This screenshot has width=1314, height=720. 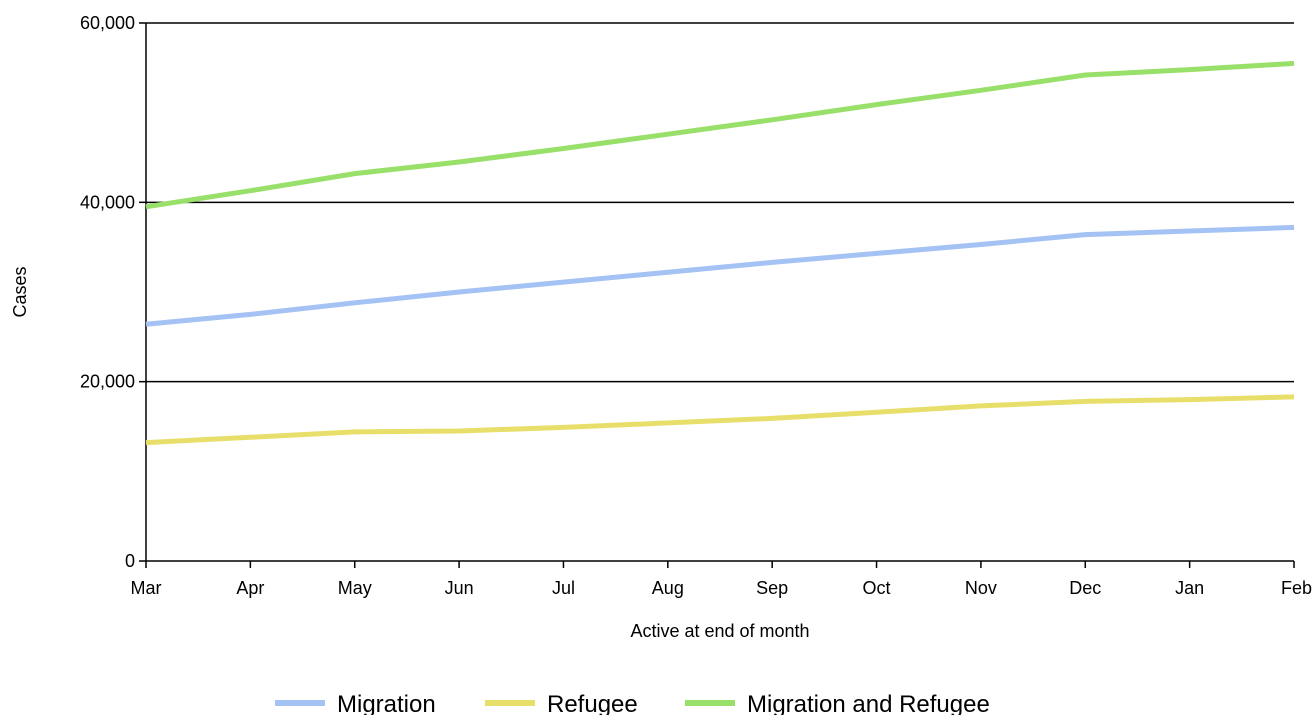 I want to click on x-tick-label: Nov, so click(x=981, y=588).